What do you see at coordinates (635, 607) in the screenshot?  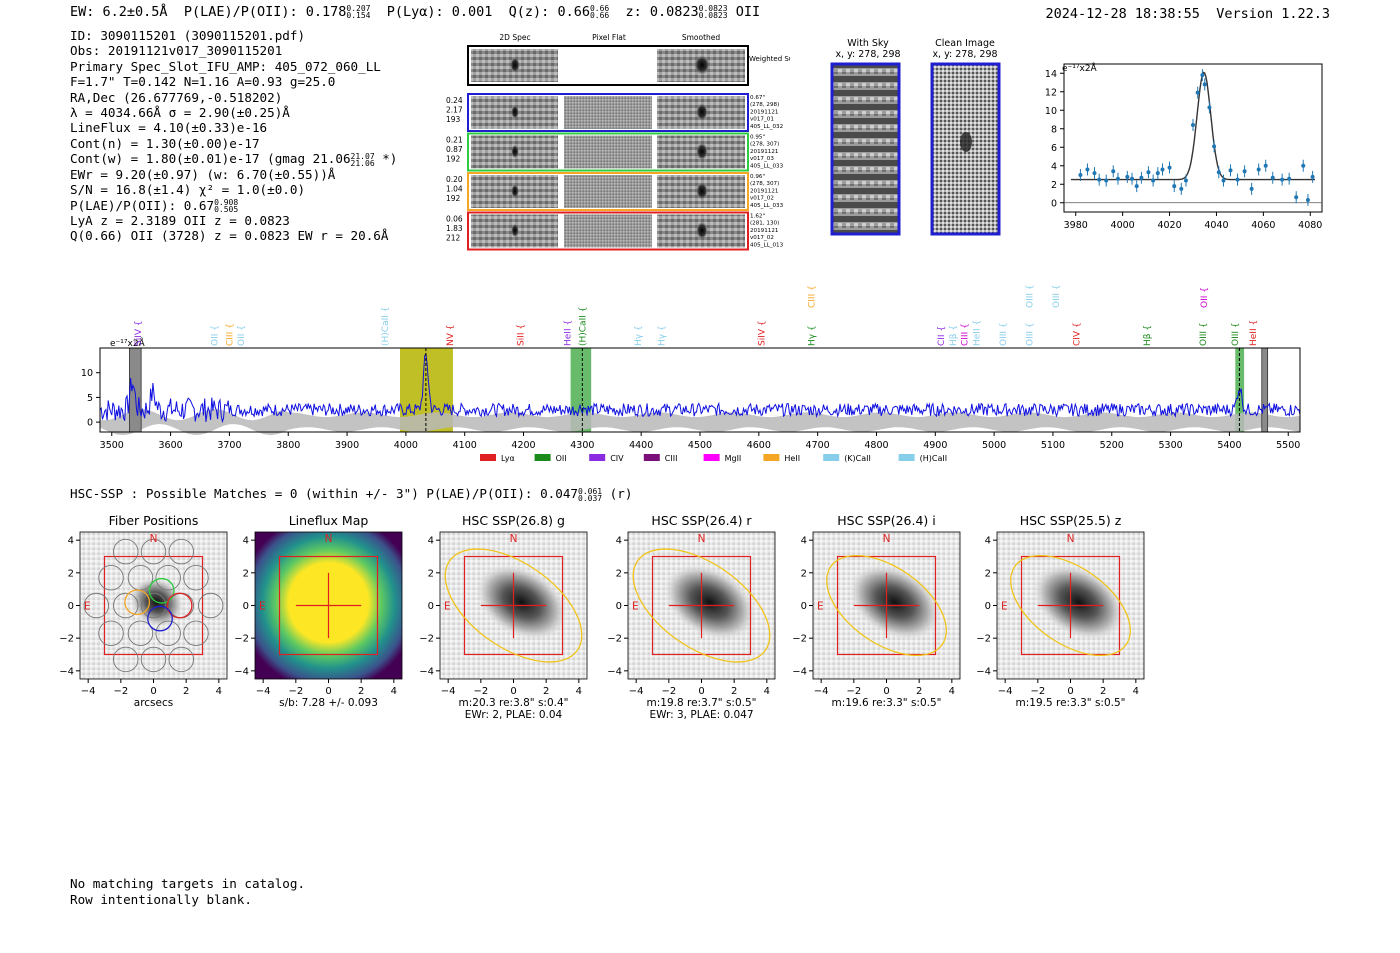 I see `east-label: E` at bounding box center [635, 607].